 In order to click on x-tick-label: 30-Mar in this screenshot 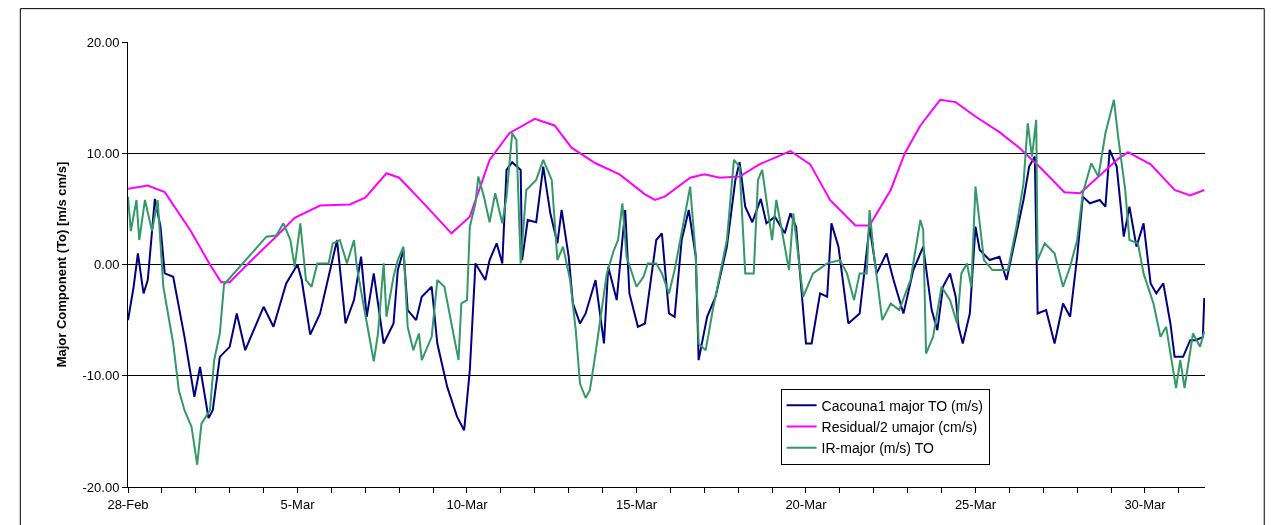, I will do `click(1145, 504)`.